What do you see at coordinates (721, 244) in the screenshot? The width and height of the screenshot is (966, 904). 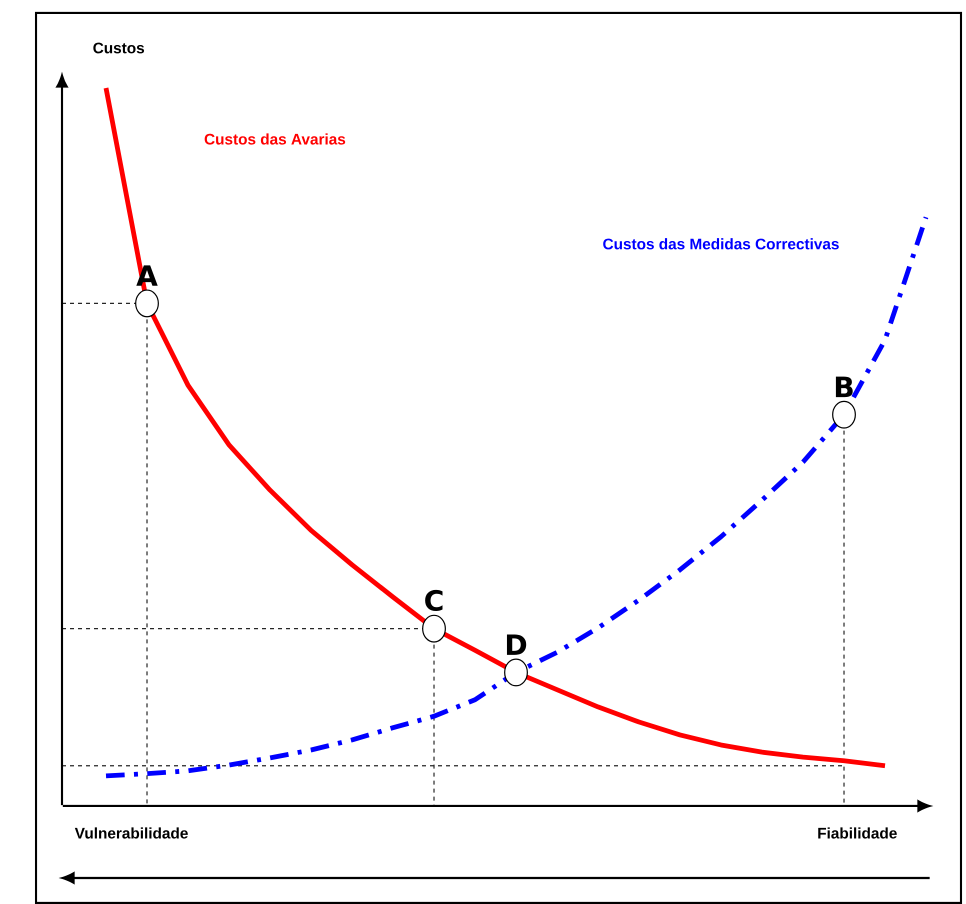 I see `text: Custos das Medidas Correctivas` at bounding box center [721, 244].